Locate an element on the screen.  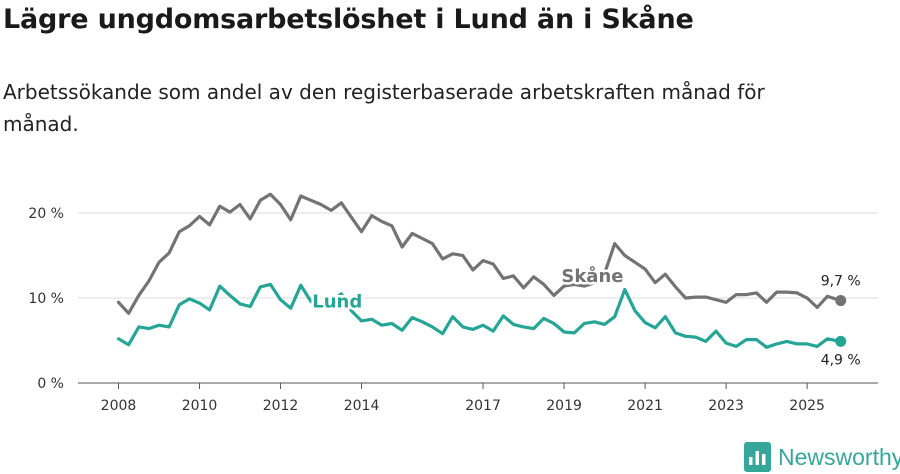
brand-name: Newsworthy is located at coordinates (839, 456).